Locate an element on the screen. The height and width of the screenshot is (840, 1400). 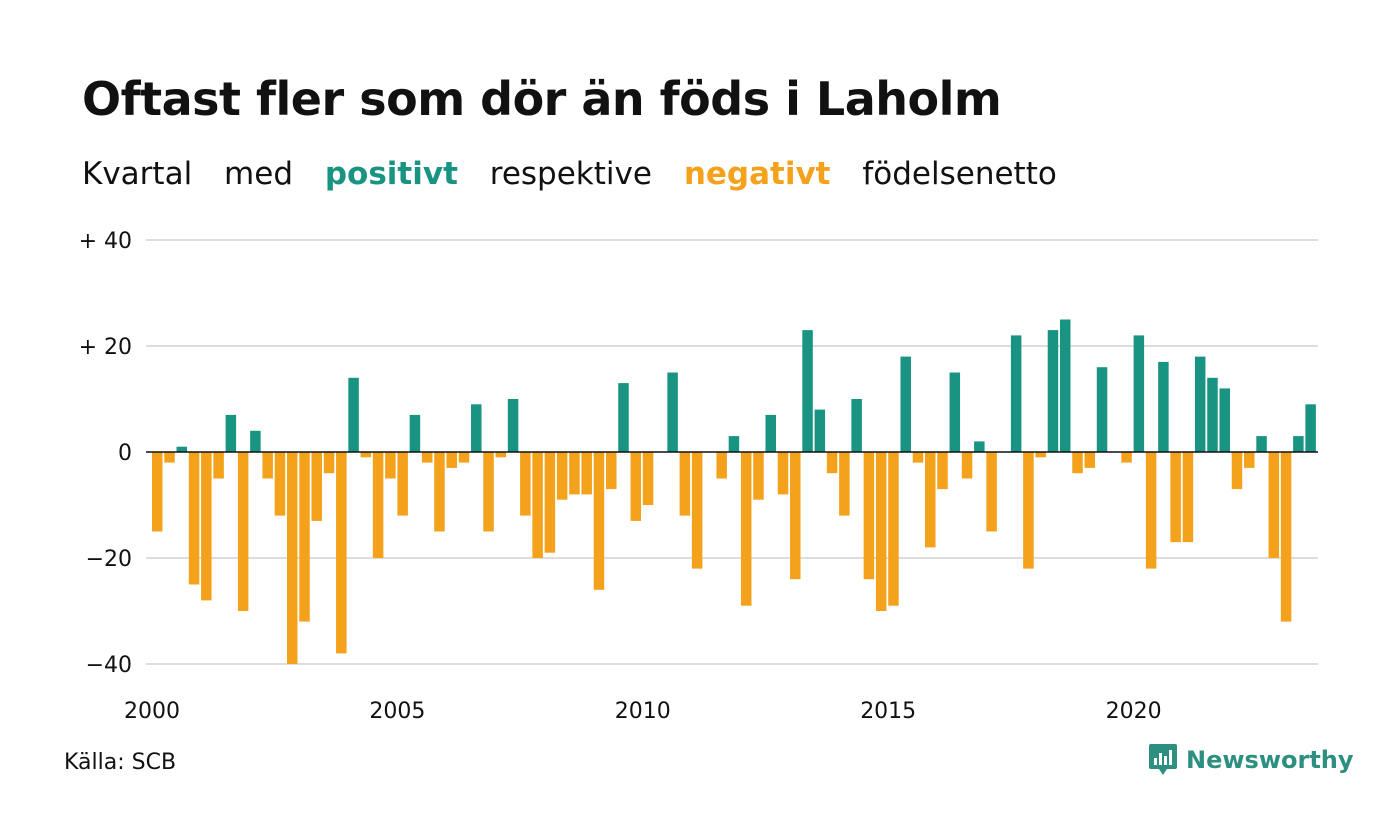
subtitle-word: Kvartal is located at coordinates (137, 174).